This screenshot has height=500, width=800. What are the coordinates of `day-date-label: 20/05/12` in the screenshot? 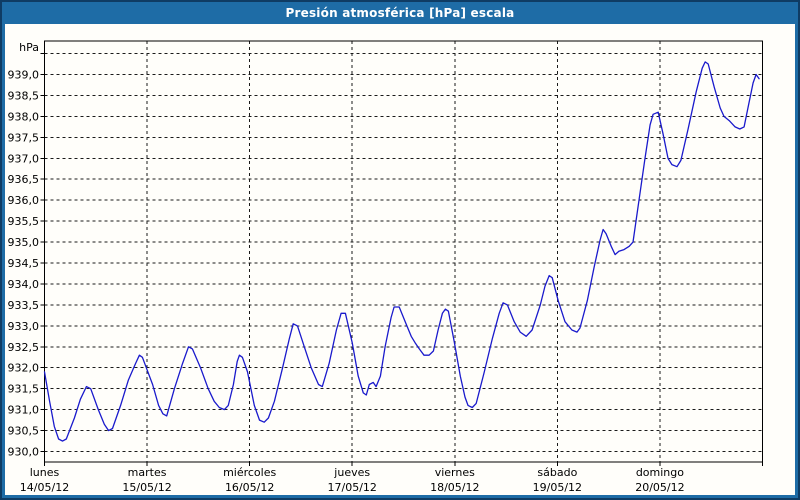 It's located at (659, 487).